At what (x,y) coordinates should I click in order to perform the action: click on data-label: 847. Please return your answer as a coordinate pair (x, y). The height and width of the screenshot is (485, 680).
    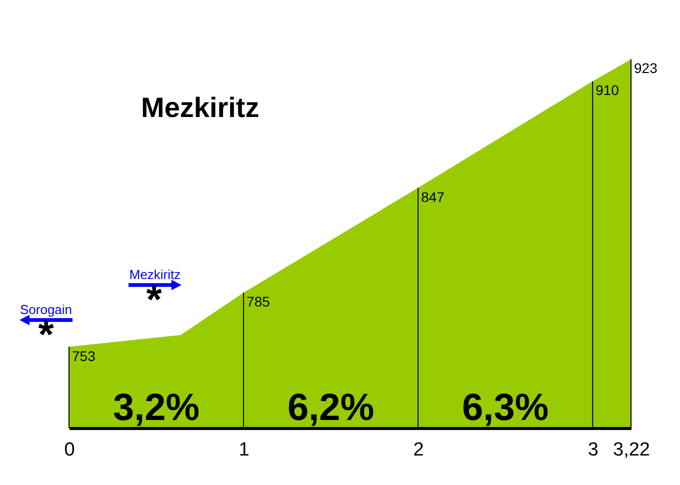
    Looking at the image, I should click on (433, 196).